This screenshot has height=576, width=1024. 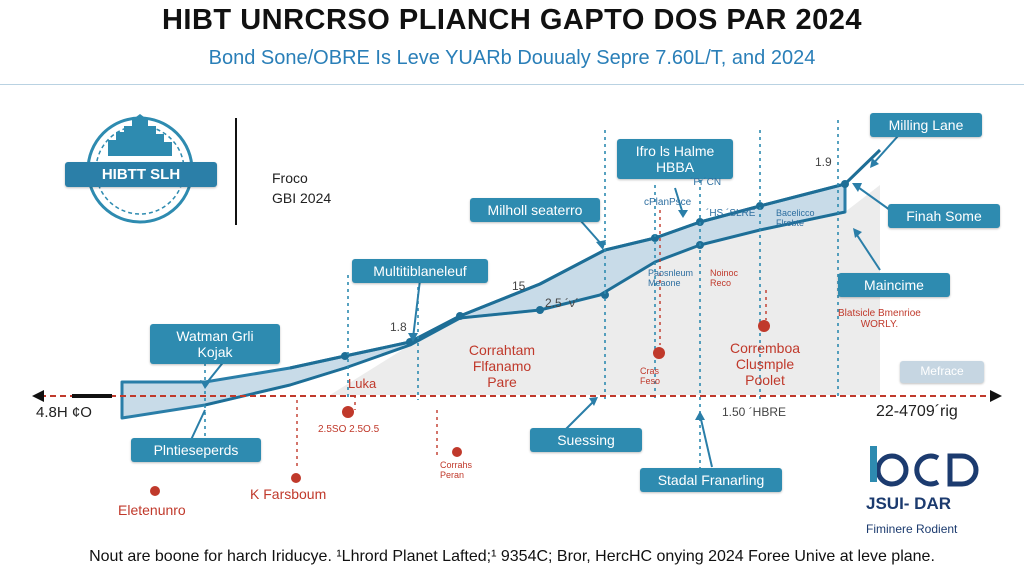 I want to click on callout-stadal: Stadal Franarling, so click(x=711, y=480).